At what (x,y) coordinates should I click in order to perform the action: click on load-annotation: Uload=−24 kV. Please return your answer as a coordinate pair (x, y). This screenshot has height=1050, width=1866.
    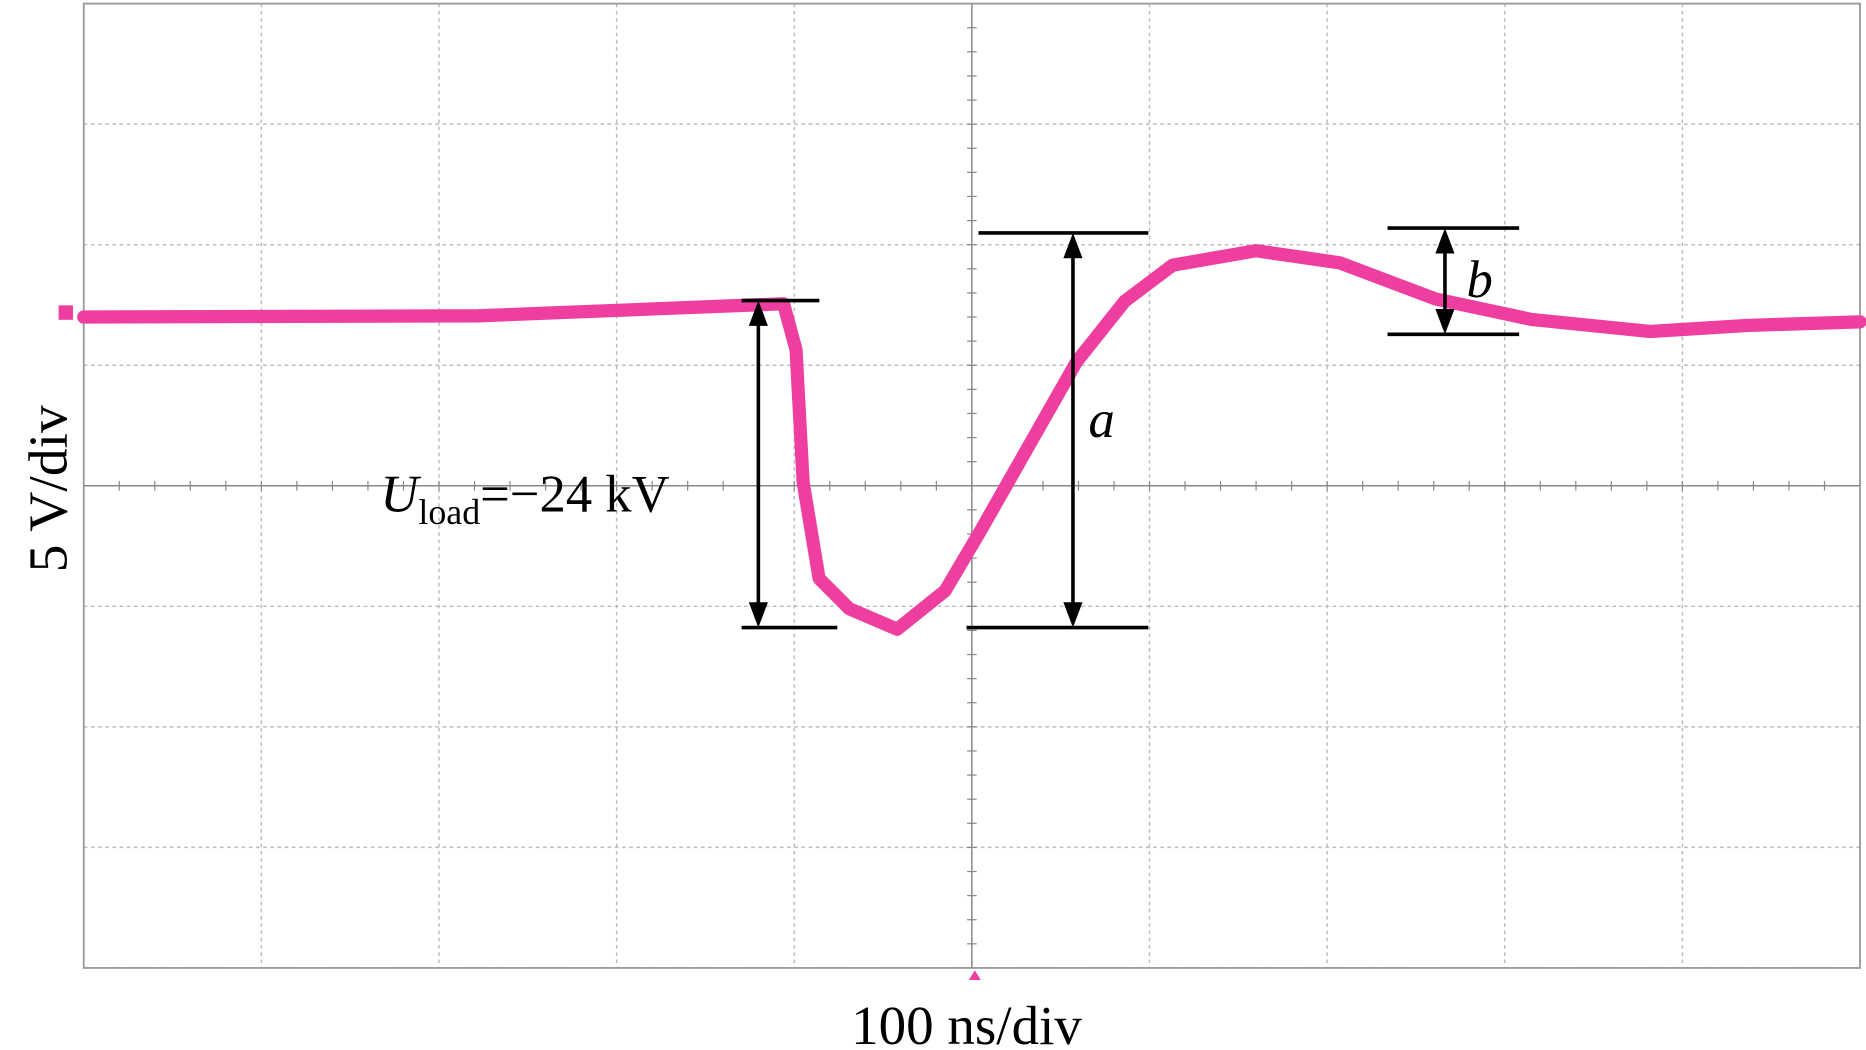
    Looking at the image, I should click on (524, 499).